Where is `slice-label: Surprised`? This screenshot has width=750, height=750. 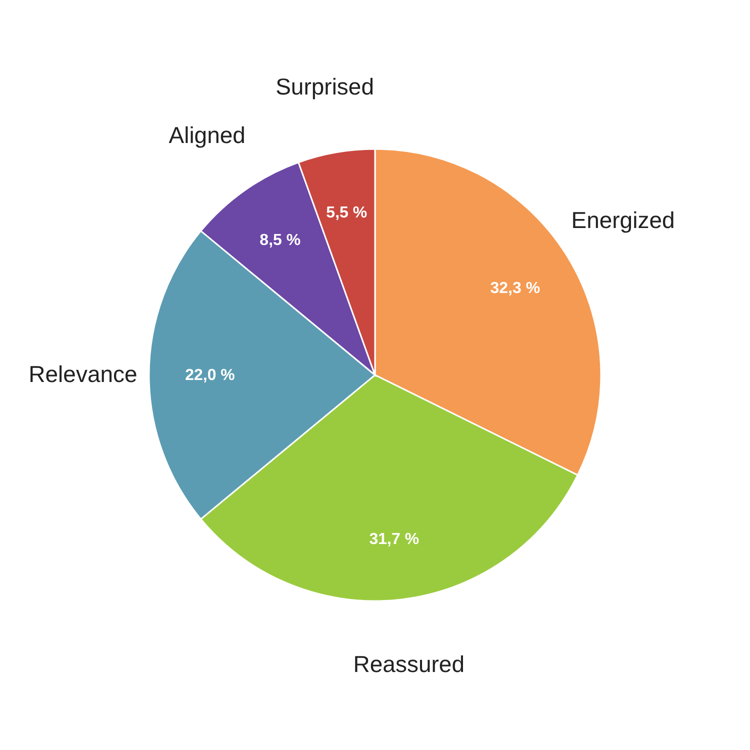
slice-label: Surprised is located at coordinates (325, 86).